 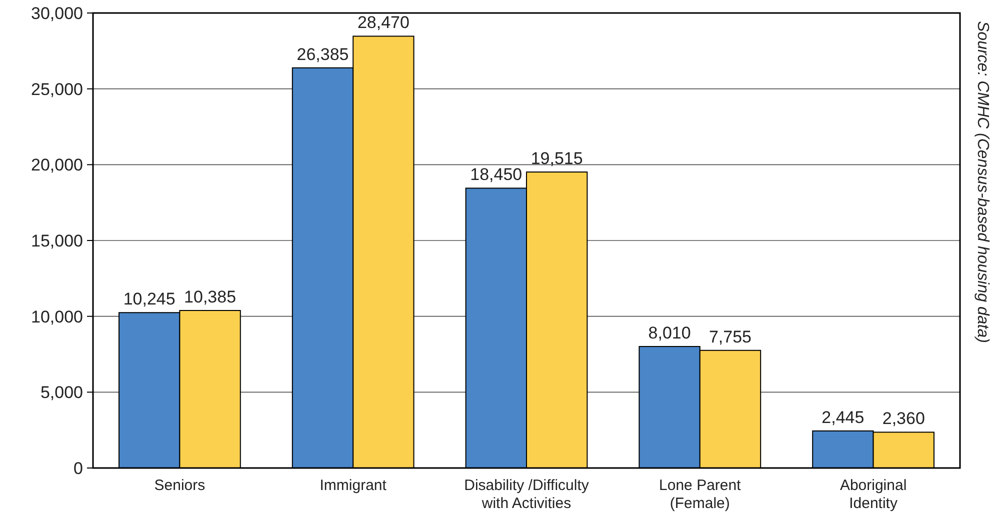 What do you see at coordinates (78, 468) in the screenshot?
I see `y-tick-label: 0` at bounding box center [78, 468].